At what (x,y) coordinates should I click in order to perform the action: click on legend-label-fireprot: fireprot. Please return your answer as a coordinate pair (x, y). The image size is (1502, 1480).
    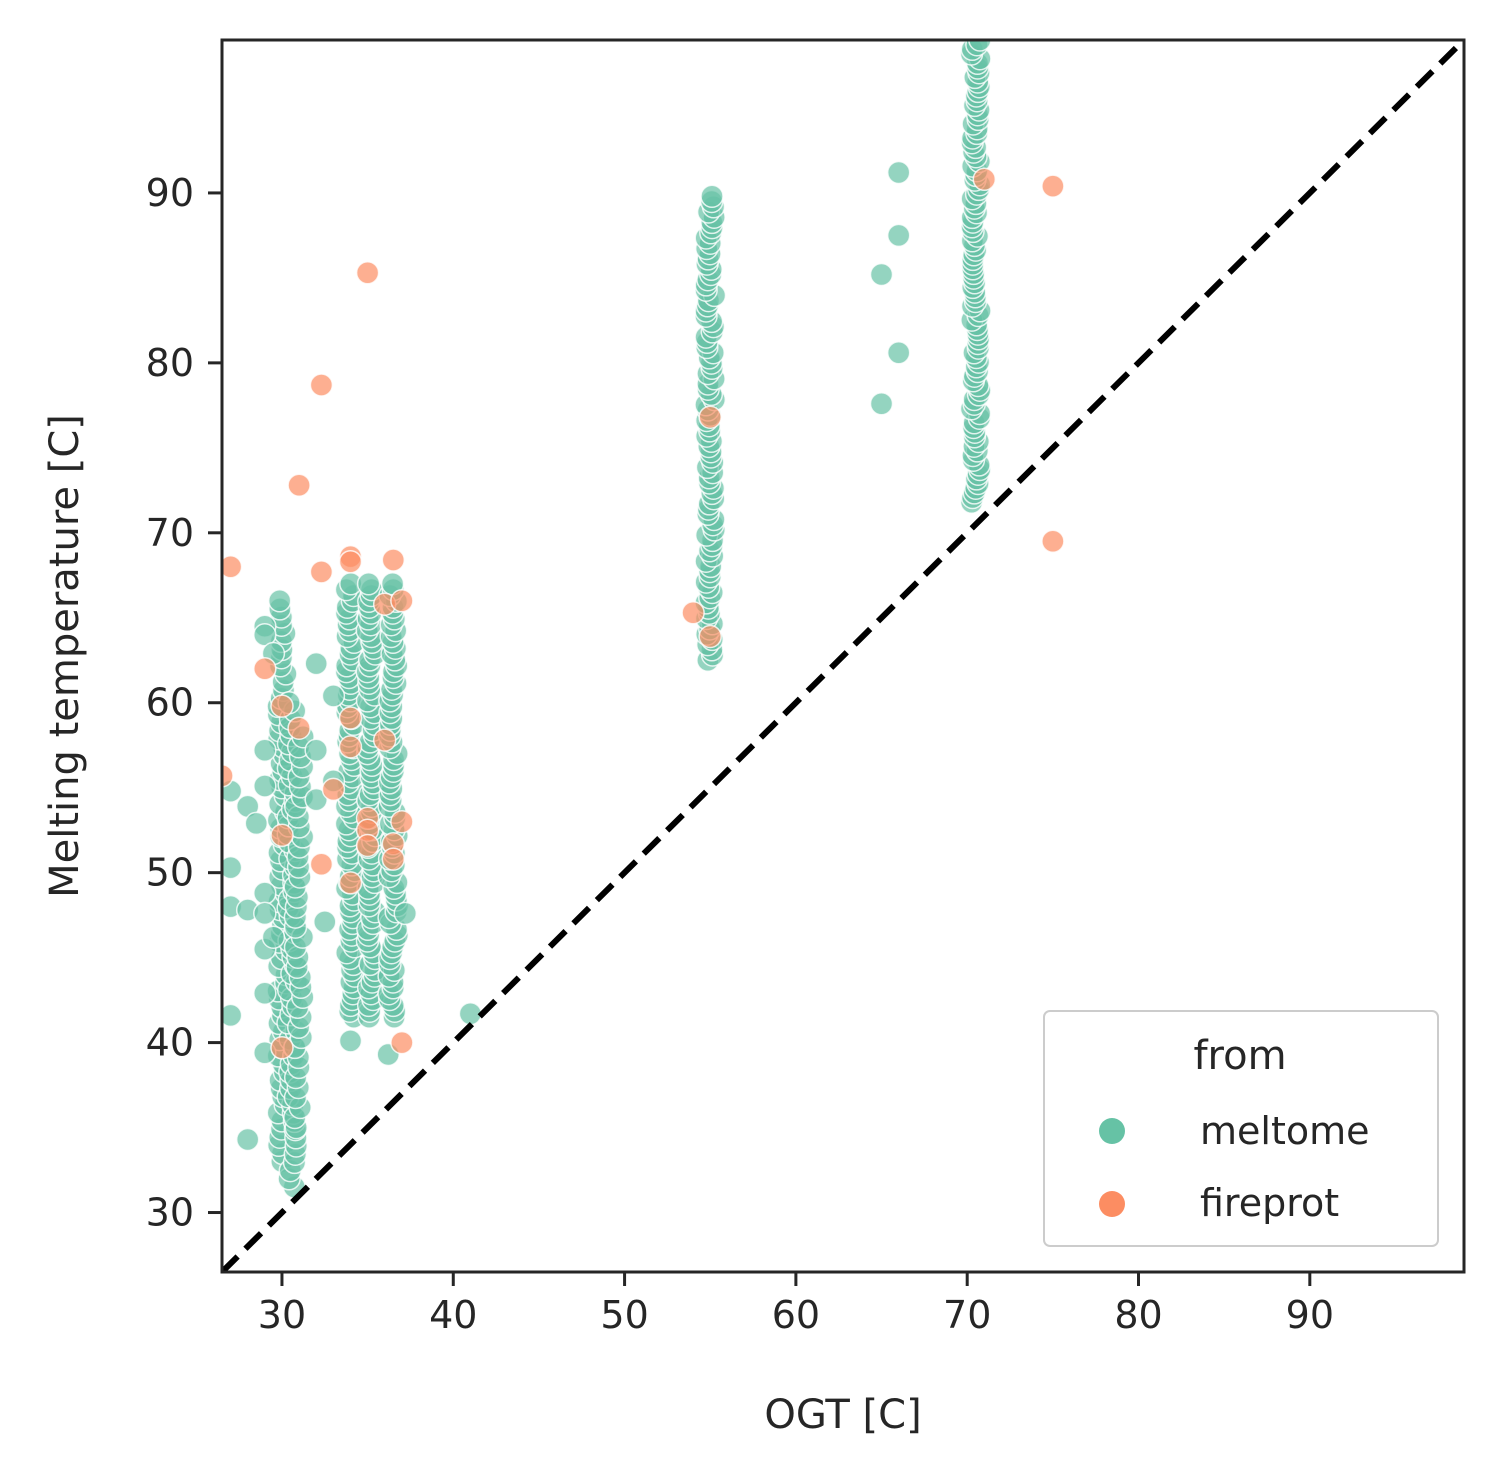
    Looking at the image, I should click on (1269, 1203).